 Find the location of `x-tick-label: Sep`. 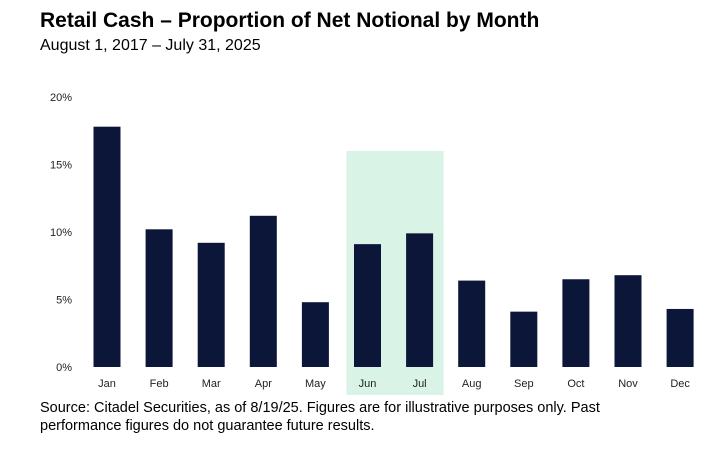

x-tick-label: Sep is located at coordinates (524, 384).